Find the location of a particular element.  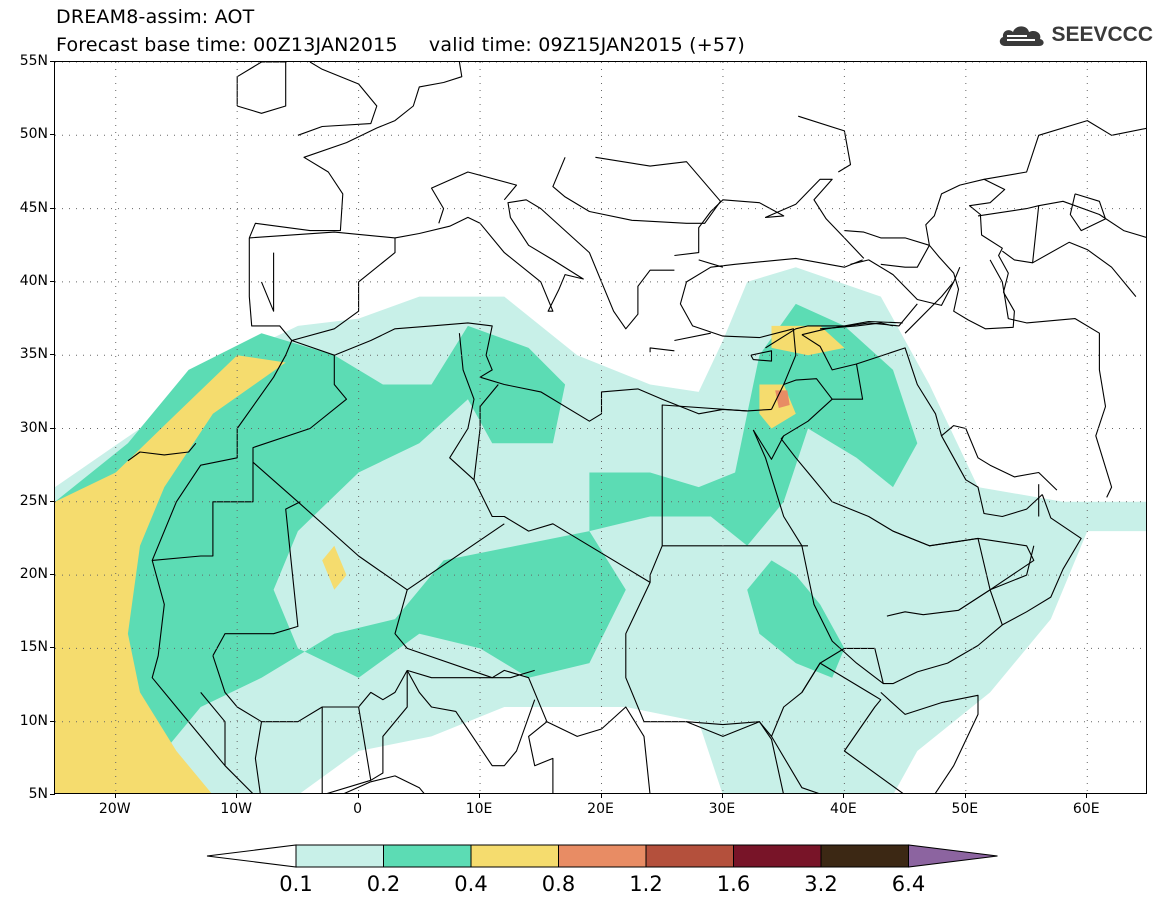

logo-text: SEEVCCC is located at coordinates (1102, 34).